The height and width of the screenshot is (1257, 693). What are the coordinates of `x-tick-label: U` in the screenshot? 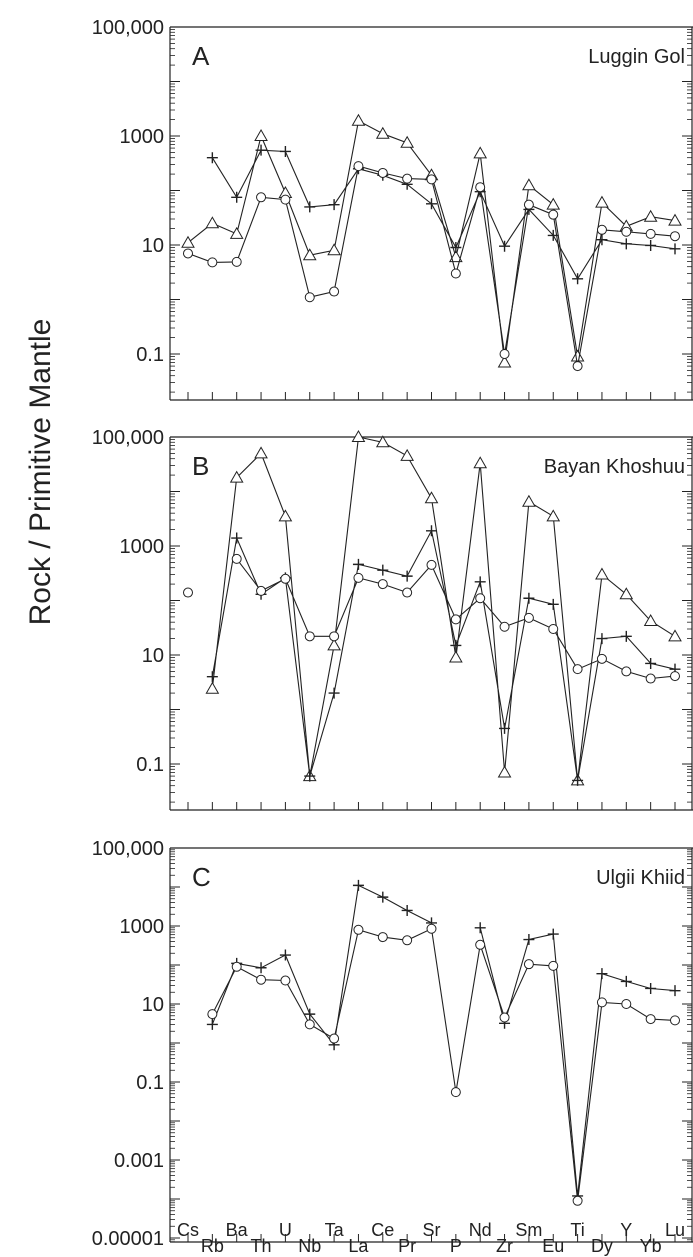 It's located at (285, 1230).